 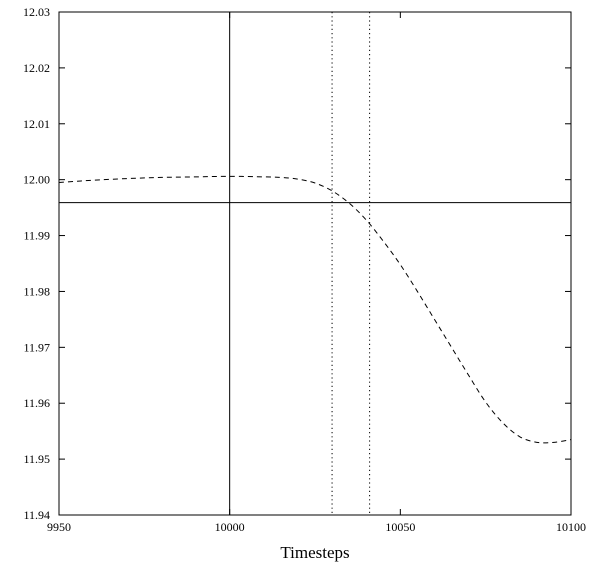 I want to click on y-tick-label: 12.01, so click(x=36, y=124).